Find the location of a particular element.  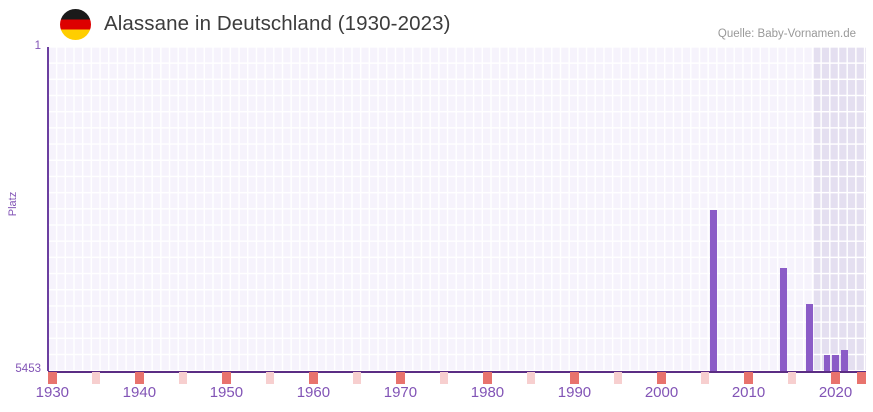

x-tick-2000 is located at coordinates (661, 378).